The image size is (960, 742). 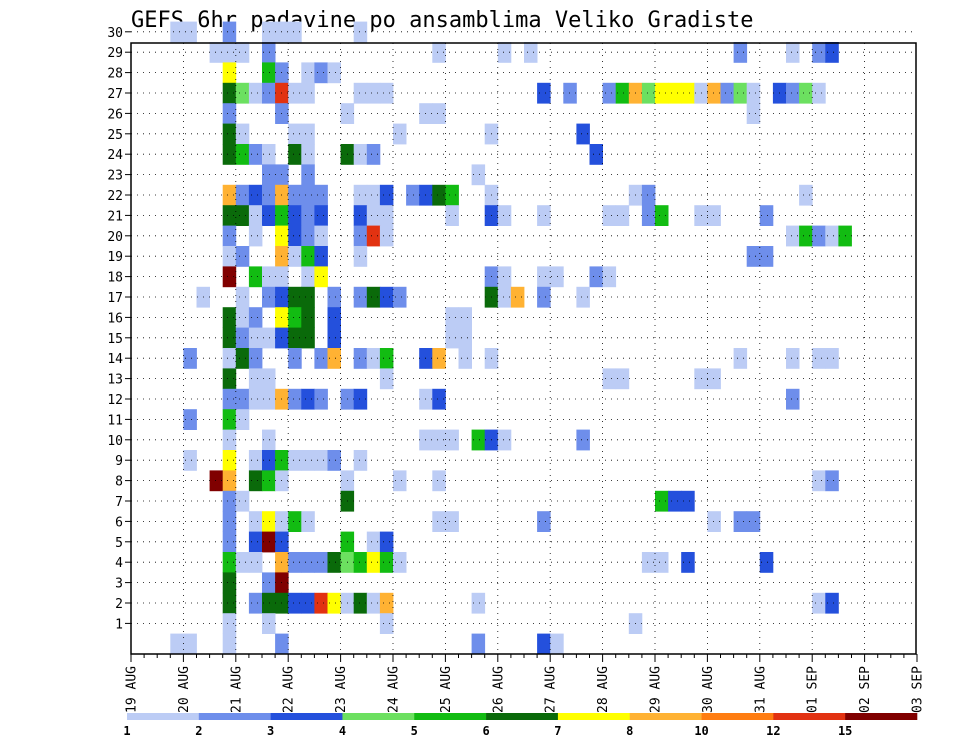 What do you see at coordinates (119, 624) in the screenshot?
I see `y-tick-label: 1` at bounding box center [119, 624].